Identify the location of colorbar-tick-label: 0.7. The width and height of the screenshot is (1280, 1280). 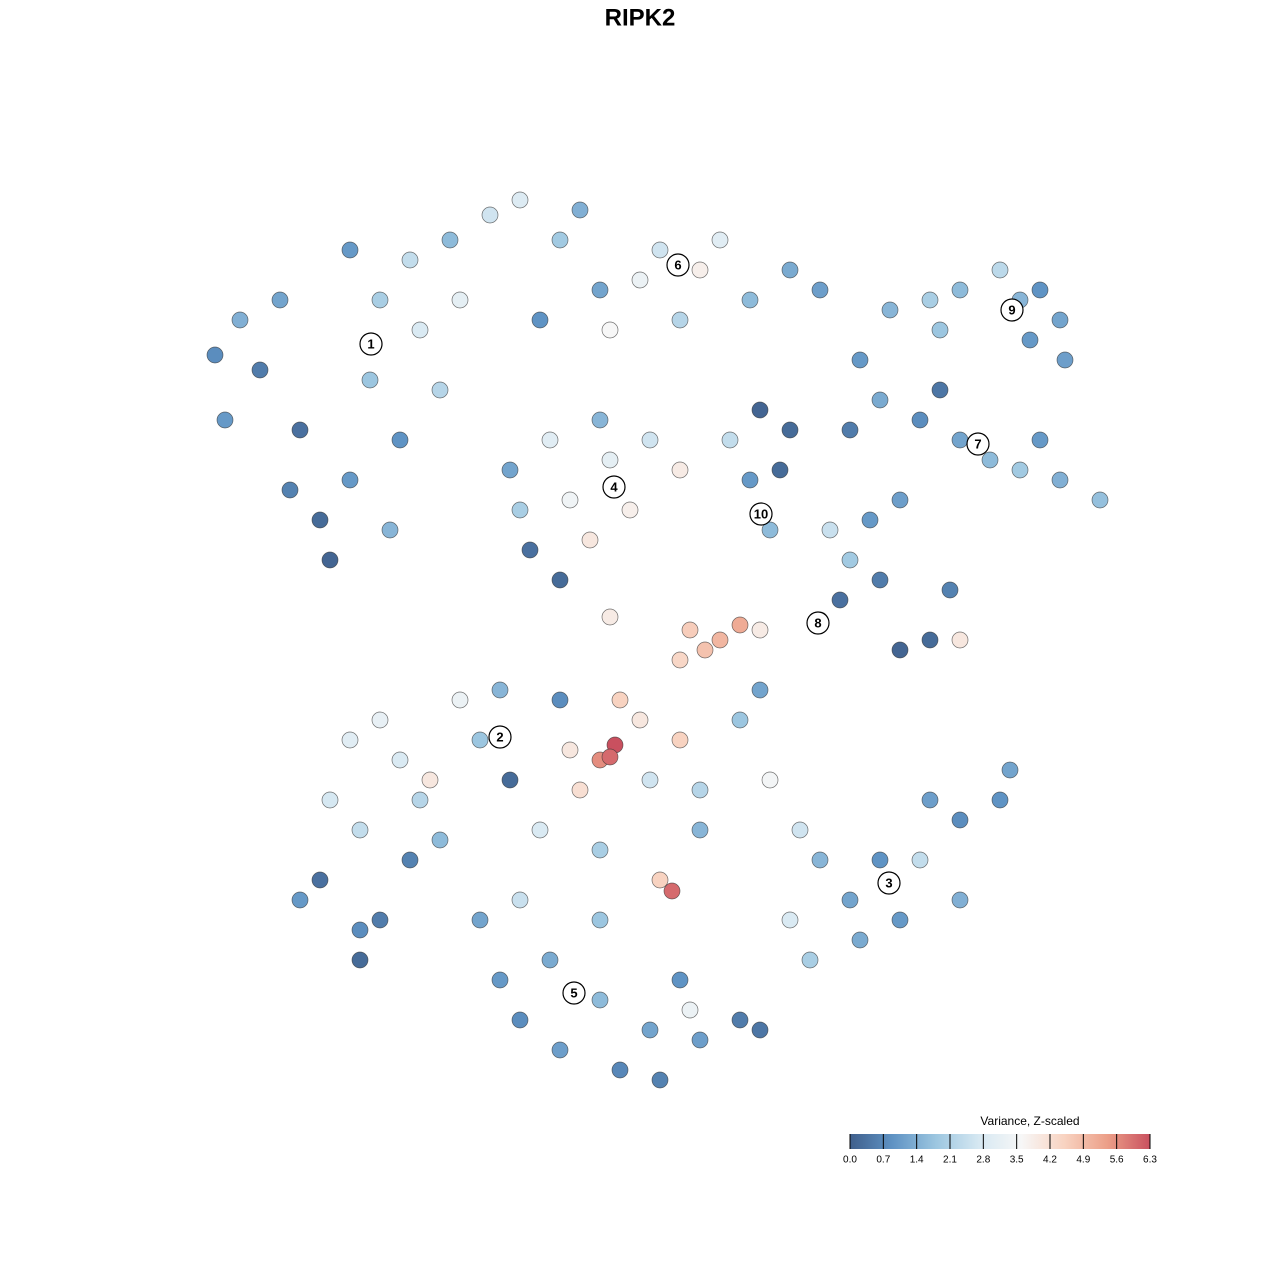
(883, 1160).